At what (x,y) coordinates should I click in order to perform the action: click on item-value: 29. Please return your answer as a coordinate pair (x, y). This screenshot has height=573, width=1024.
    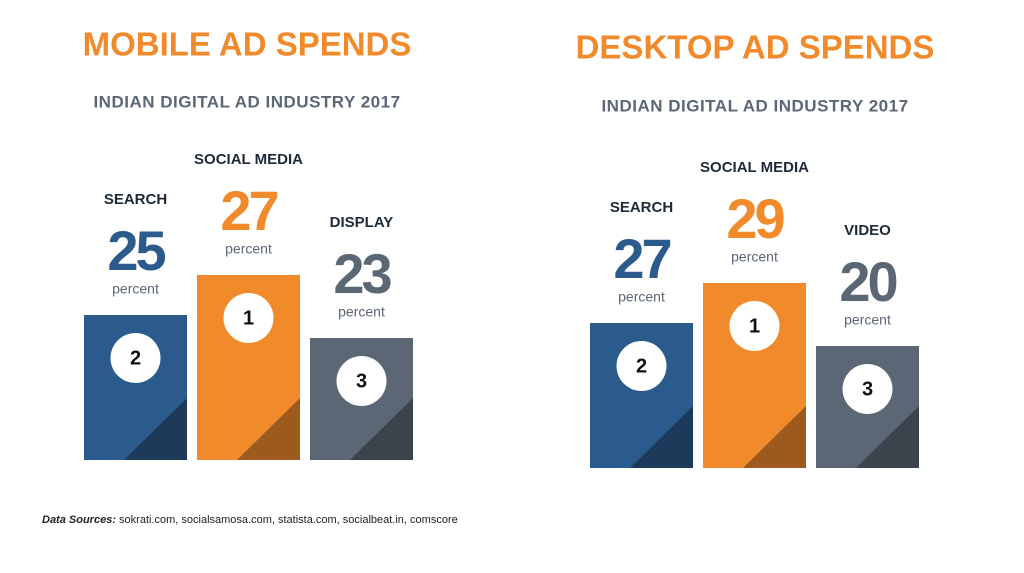
    Looking at the image, I should click on (755, 218).